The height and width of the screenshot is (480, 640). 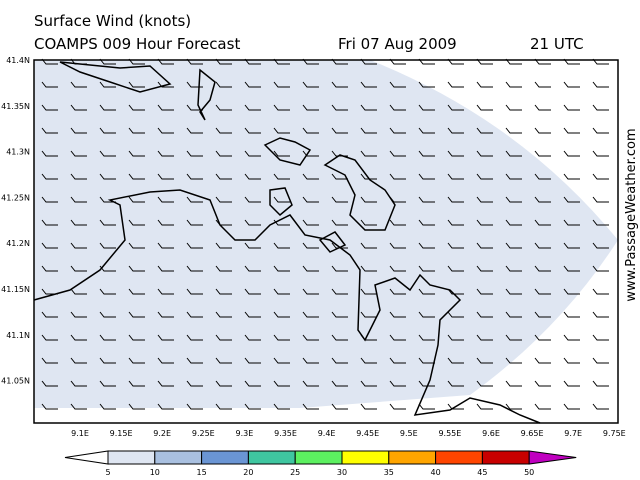 I want to click on colorbar-swatch, so click(x=412, y=457).